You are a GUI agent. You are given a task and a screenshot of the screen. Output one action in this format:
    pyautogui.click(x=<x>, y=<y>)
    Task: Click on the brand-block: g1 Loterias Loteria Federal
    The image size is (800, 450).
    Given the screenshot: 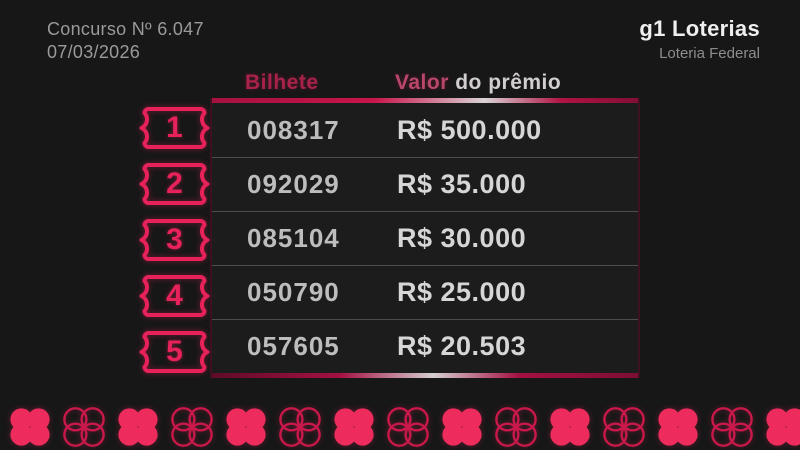 What is the action you would take?
    pyautogui.click(x=699, y=39)
    